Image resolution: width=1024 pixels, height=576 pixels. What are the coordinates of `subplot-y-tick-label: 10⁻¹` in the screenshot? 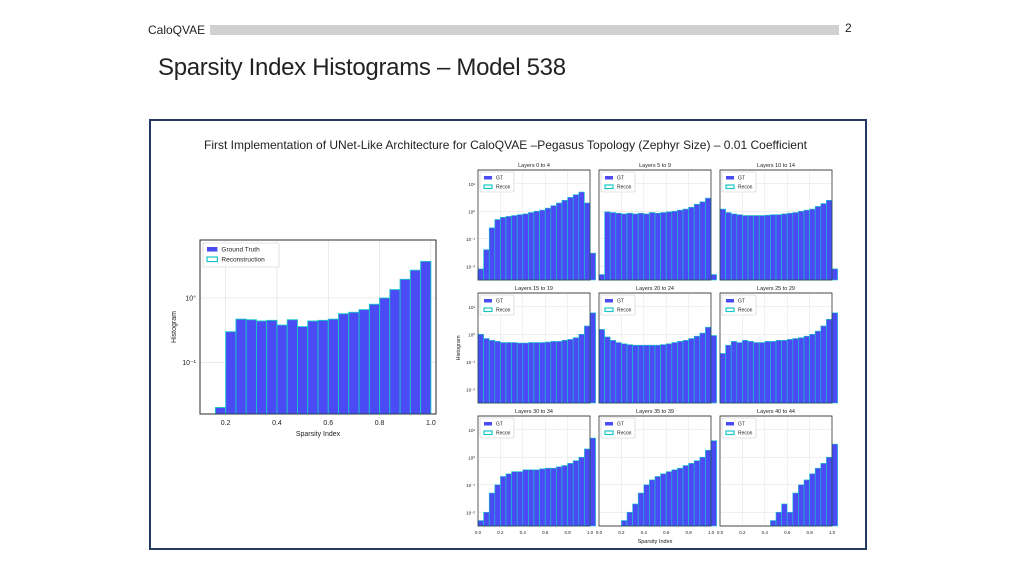 It's located at (470, 485).